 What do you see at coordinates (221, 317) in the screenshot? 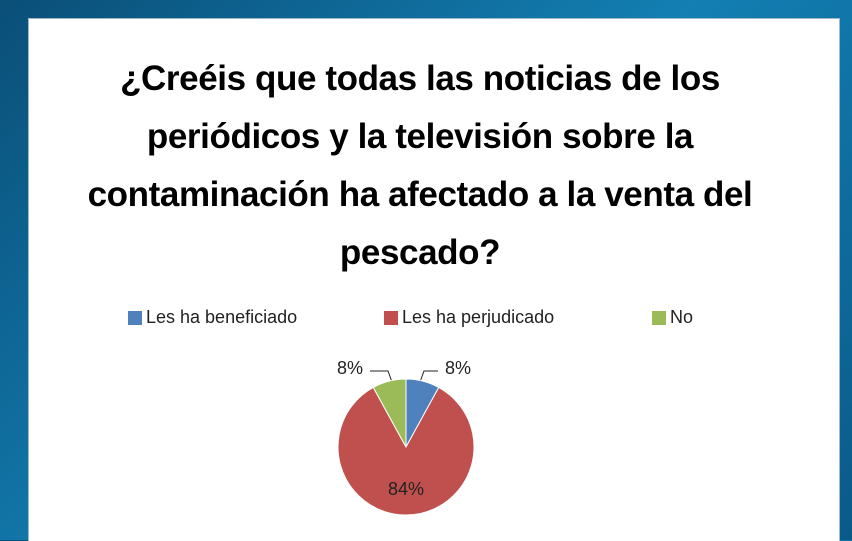
I see `legend-label: Les ha beneficiado` at bounding box center [221, 317].